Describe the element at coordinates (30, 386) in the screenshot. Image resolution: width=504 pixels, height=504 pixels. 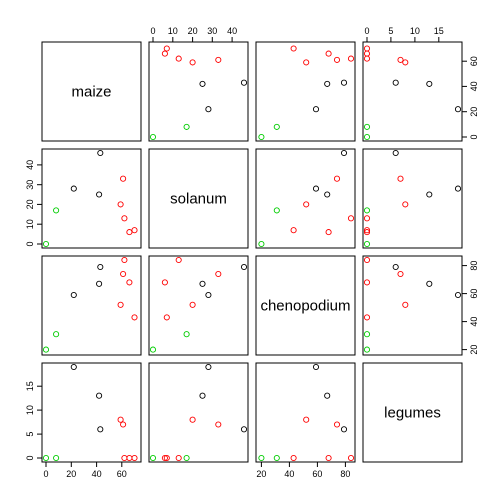
I see `y-tick-label-legumes-15: 15` at that location.